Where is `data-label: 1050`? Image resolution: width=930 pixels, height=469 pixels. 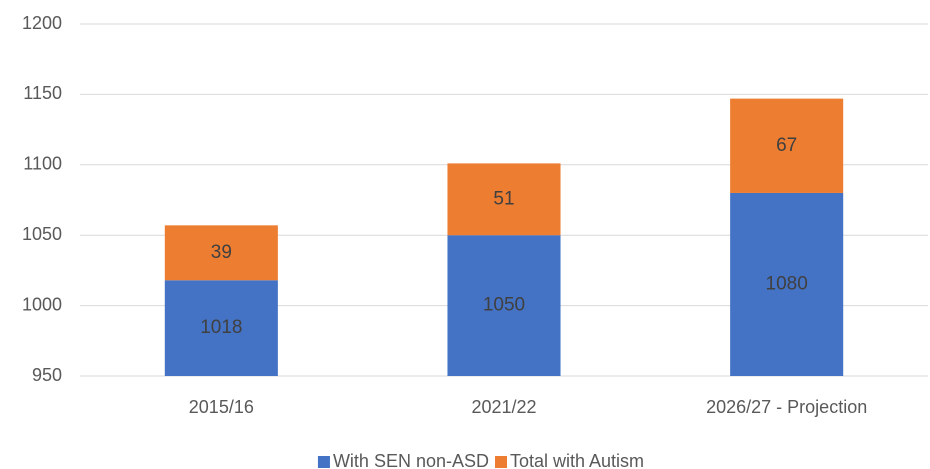
data-label: 1050 is located at coordinates (504, 305).